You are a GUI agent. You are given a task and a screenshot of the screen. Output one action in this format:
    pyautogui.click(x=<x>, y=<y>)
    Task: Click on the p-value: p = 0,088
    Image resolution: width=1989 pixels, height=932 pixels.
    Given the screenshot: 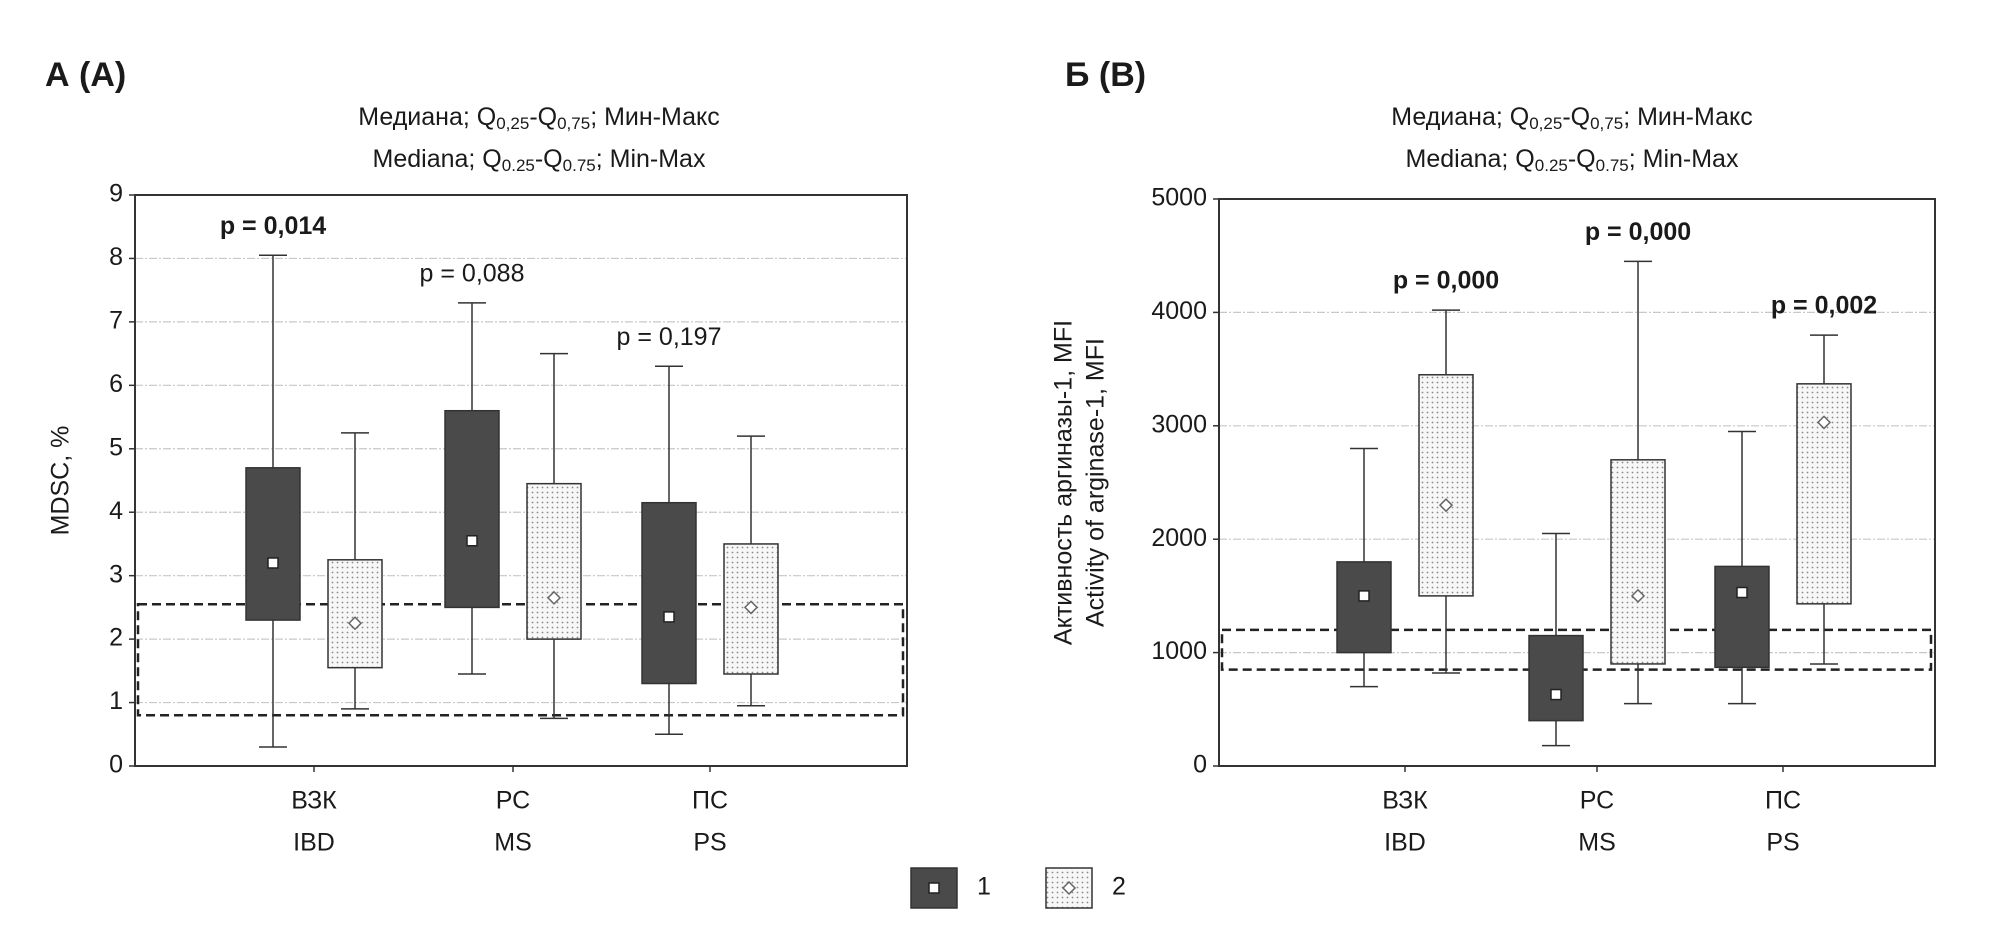 What is the action you would take?
    pyautogui.click(x=472, y=273)
    